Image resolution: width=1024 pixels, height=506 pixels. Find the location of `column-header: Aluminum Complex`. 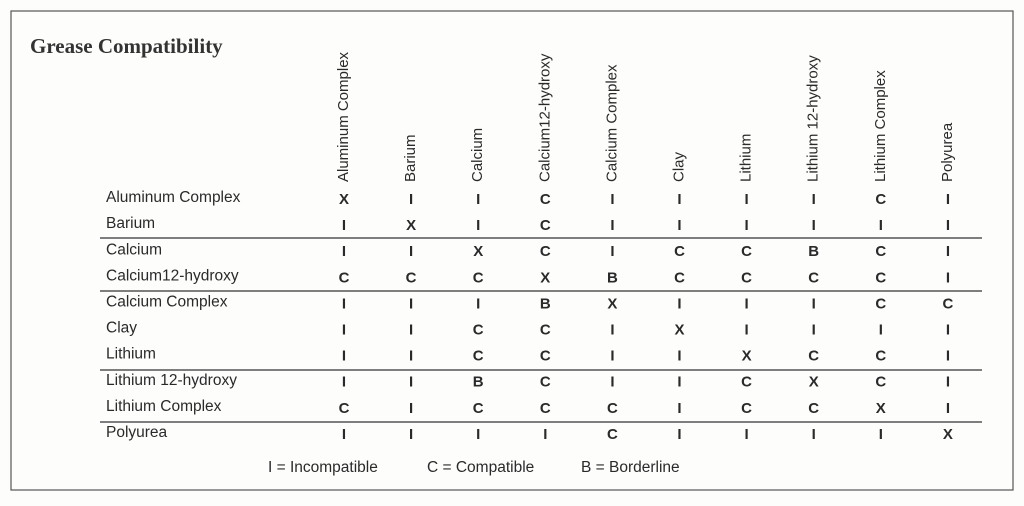

column-header: Aluminum Complex is located at coordinates (343, 116).